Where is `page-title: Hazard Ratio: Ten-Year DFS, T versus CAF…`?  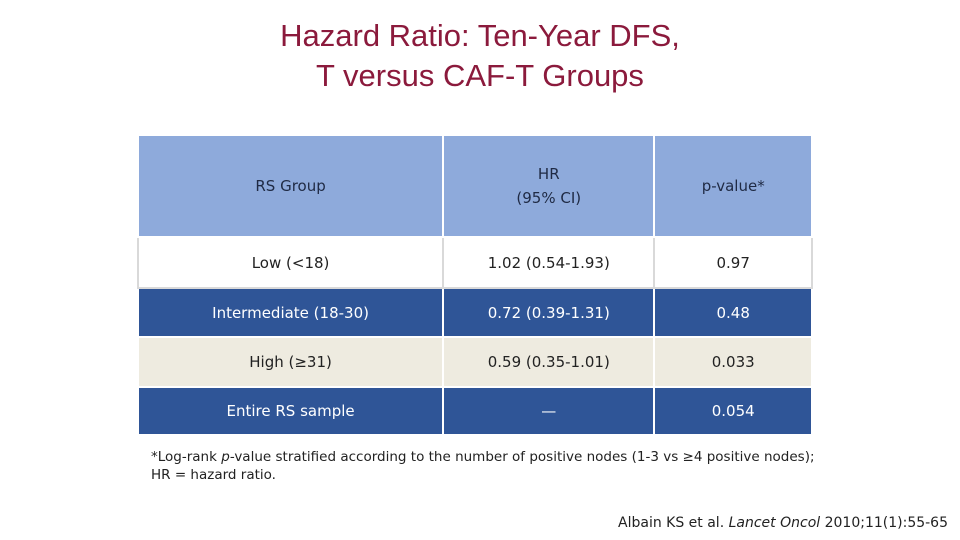
page-title: Hazard Ratio: Ten-Year DFS, T versus CAF… is located at coordinates (480, 56).